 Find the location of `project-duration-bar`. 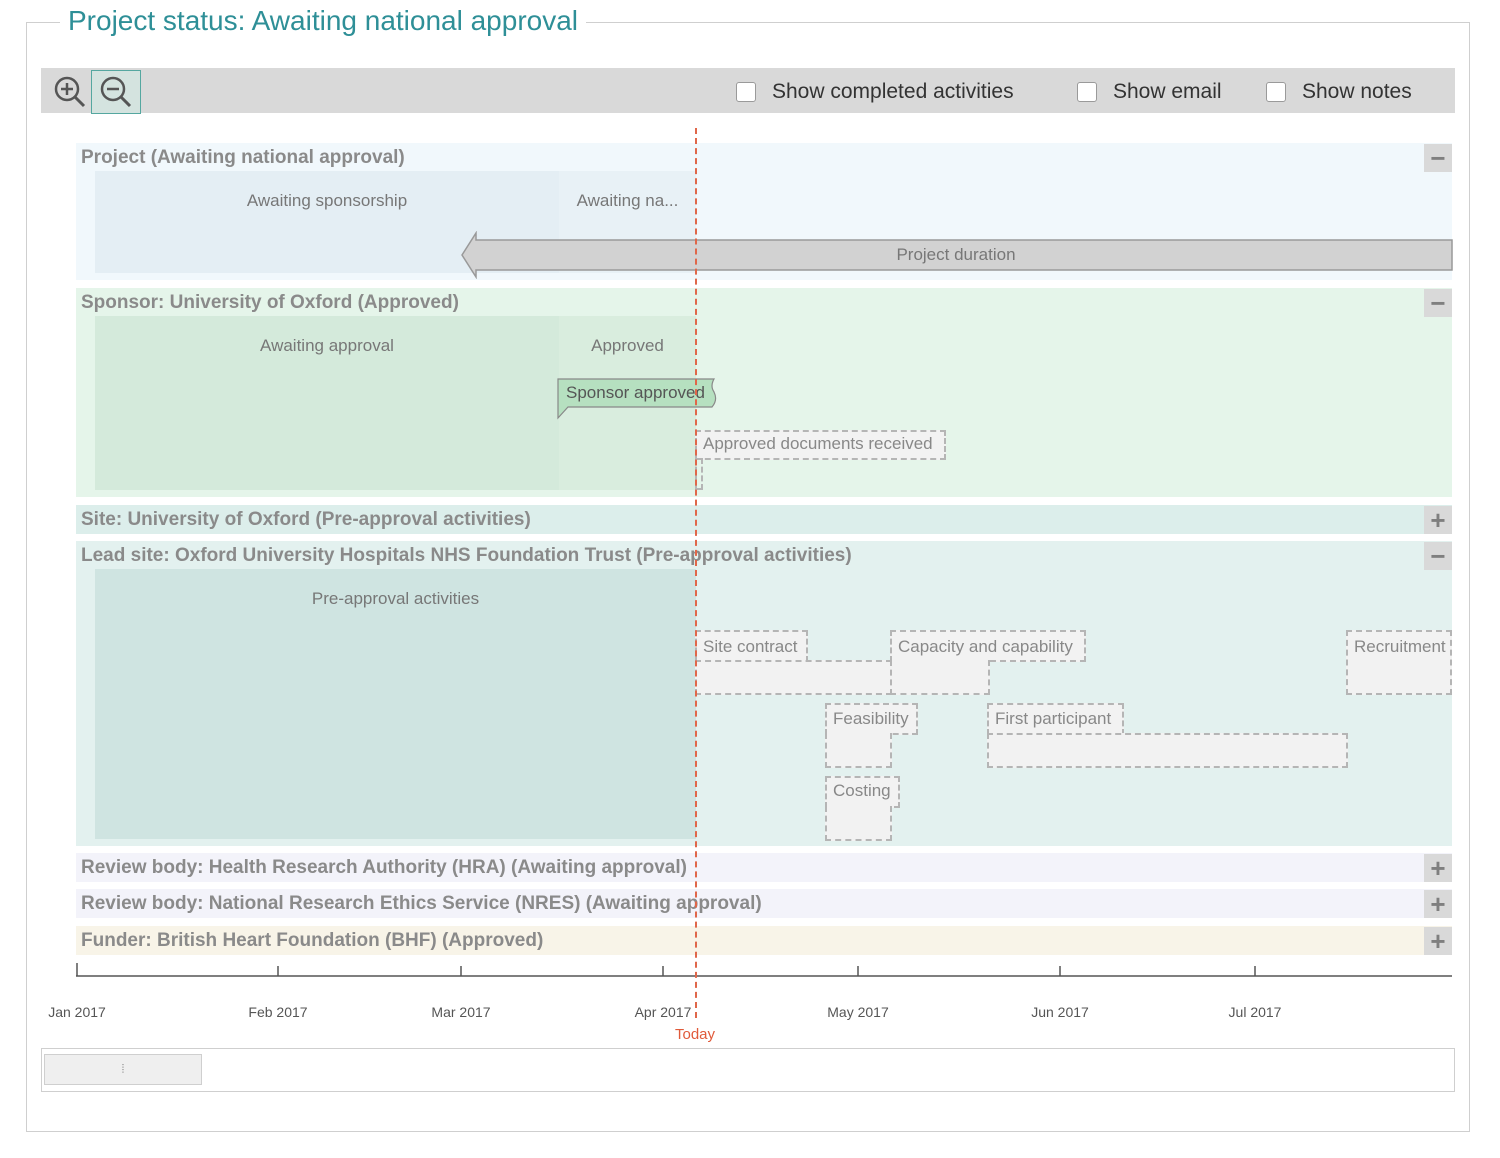

project-duration-bar is located at coordinates (956, 255).